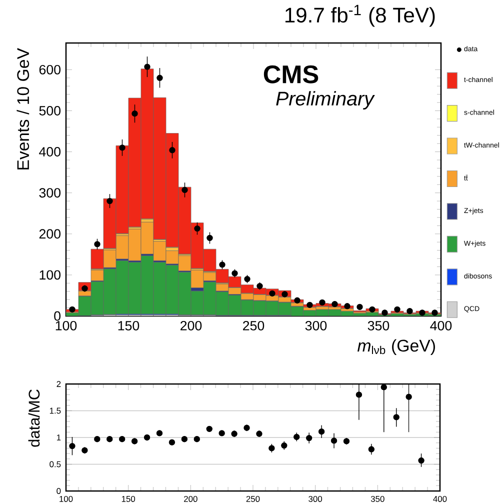 Image resolution: width=500 pixels, height=504 pixels. I want to click on y-tick-label: 200, so click(49, 234).